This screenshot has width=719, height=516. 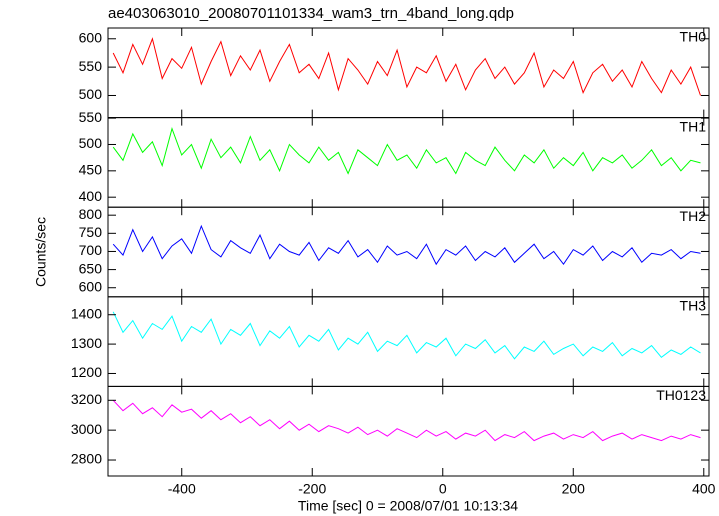 I want to click on y-tick-label: 3200, so click(x=86, y=399).